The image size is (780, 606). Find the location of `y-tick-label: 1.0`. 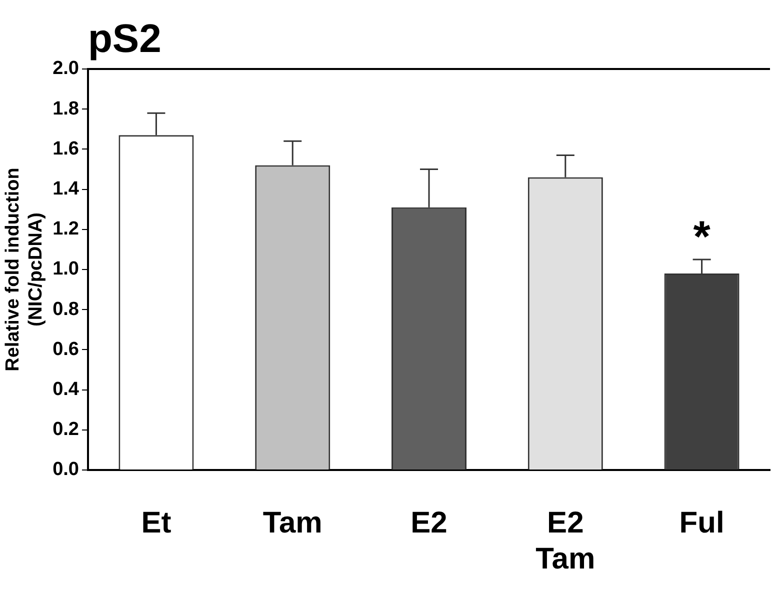

y-tick-label: 1.0 is located at coordinates (66, 269).